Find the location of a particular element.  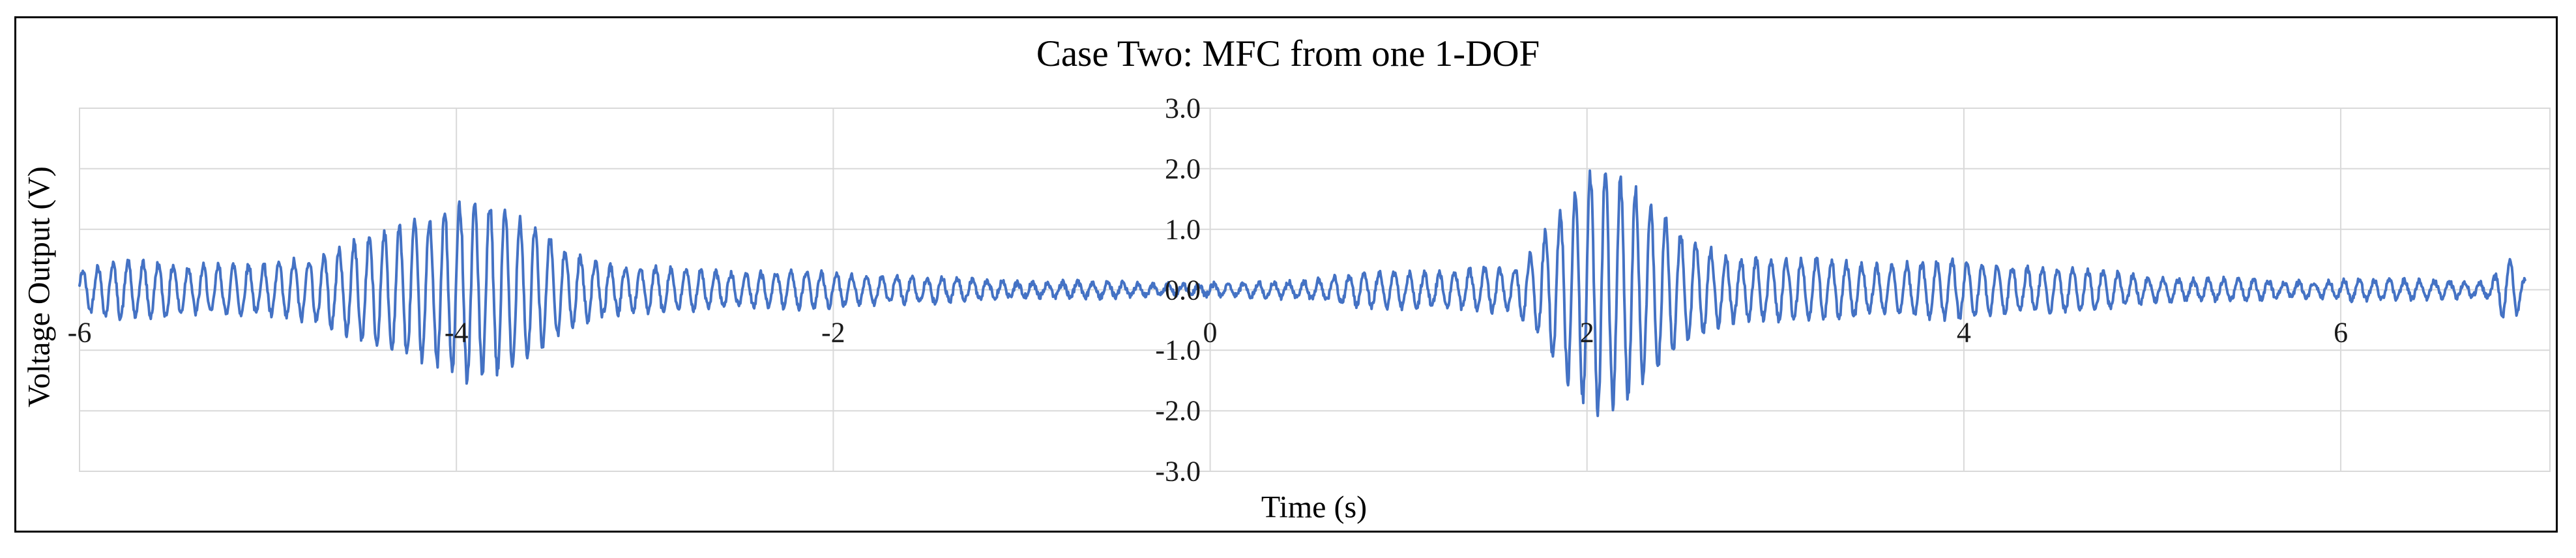

y-tick-label: 3.0 is located at coordinates (1183, 109).